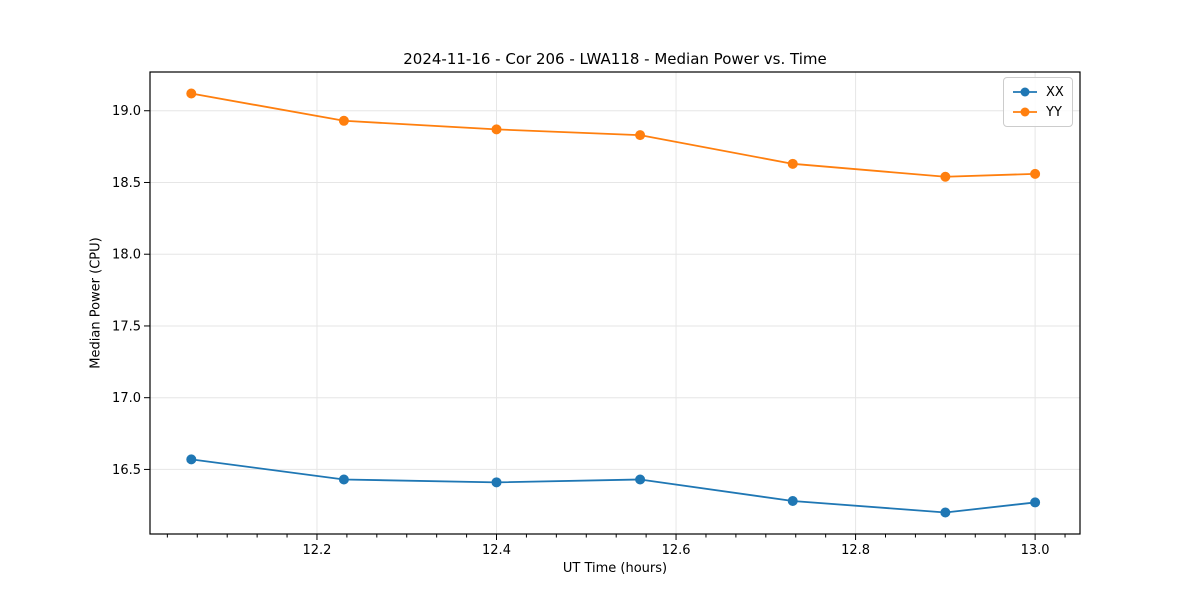  What do you see at coordinates (1037, 92) in the screenshot?
I see `legend-item-xx: XX` at bounding box center [1037, 92].